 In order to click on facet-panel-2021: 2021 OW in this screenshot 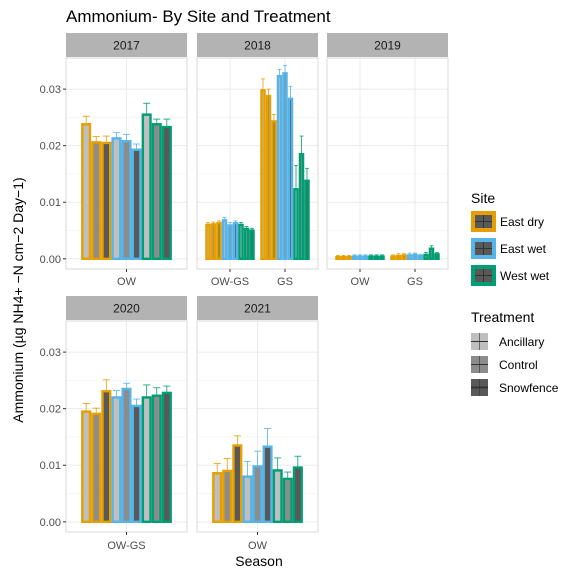, I will do `click(257, 424)`.